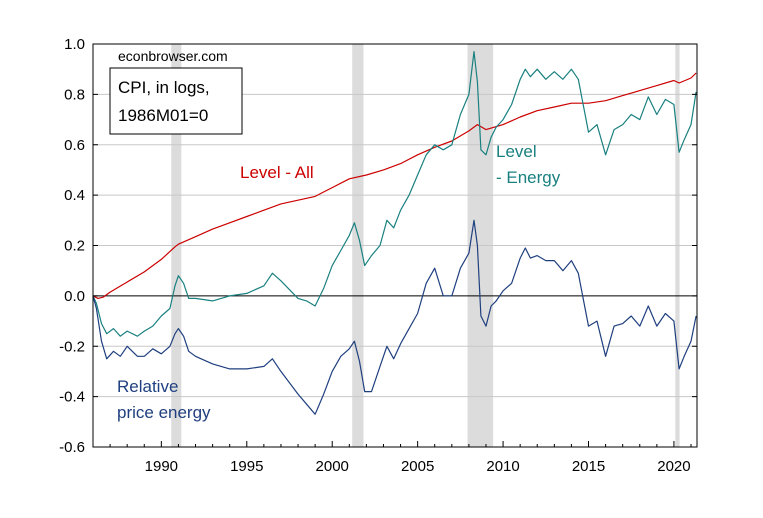 The width and height of the screenshot is (763, 518). I want to click on legend-box: CPI, in logs, 1986M01=0, so click(176, 101).